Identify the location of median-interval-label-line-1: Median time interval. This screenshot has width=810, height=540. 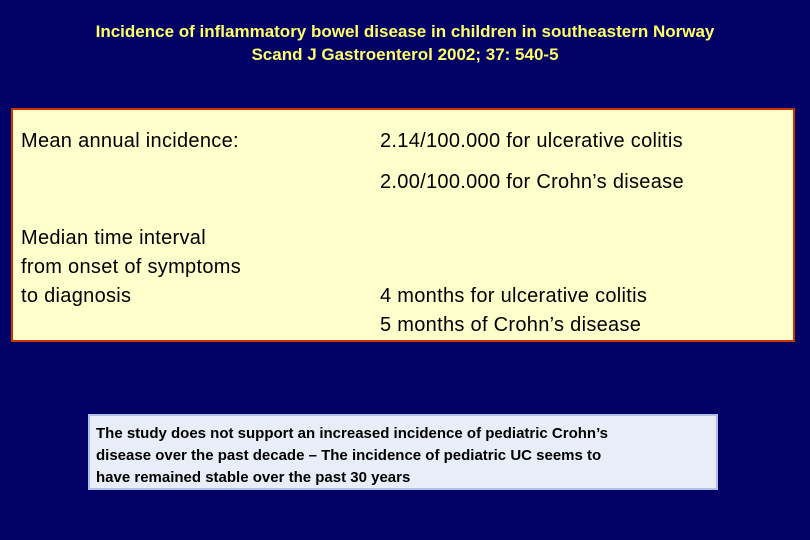
(113, 238).